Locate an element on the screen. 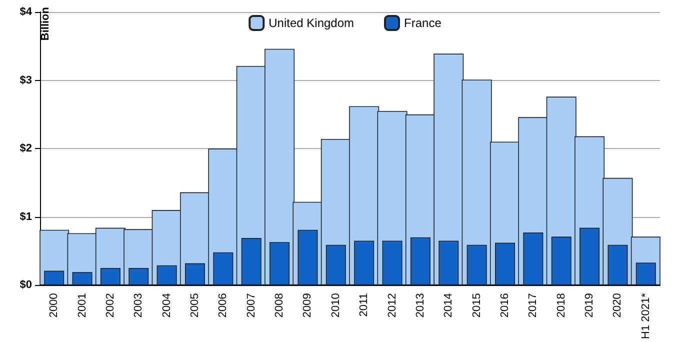 Image resolution: width=690 pixels, height=342 pixels. y-tick-label: $2 is located at coordinates (26, 148).